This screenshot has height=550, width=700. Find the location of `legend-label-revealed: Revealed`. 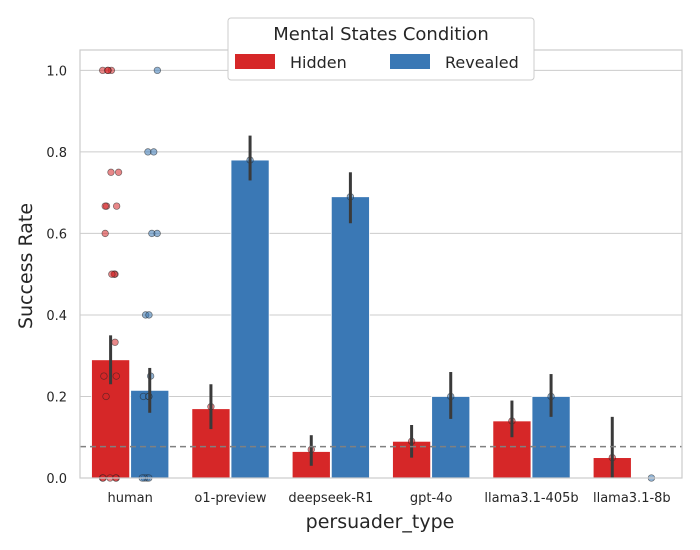

legend-label-revealed: Revealed is located at coordinates (482, 62).